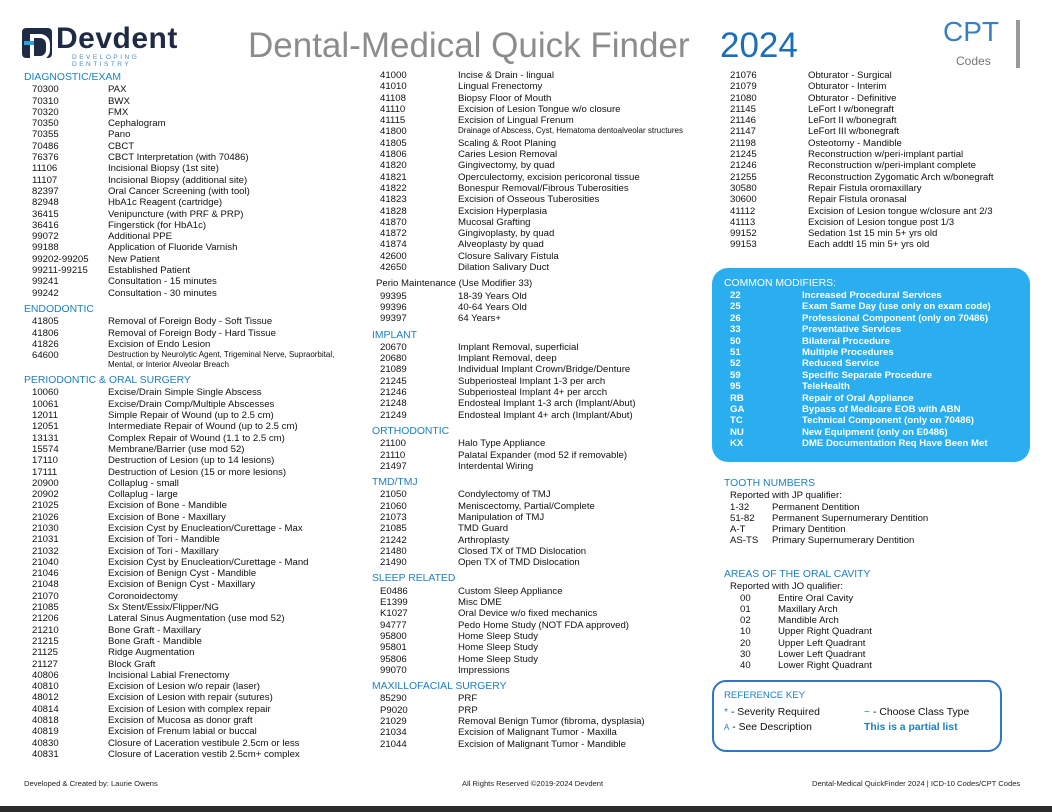  What do you see at coordinates (119, 101) in the screenshot?
I see `code-description: BWX` at bounding box center [119, 101].